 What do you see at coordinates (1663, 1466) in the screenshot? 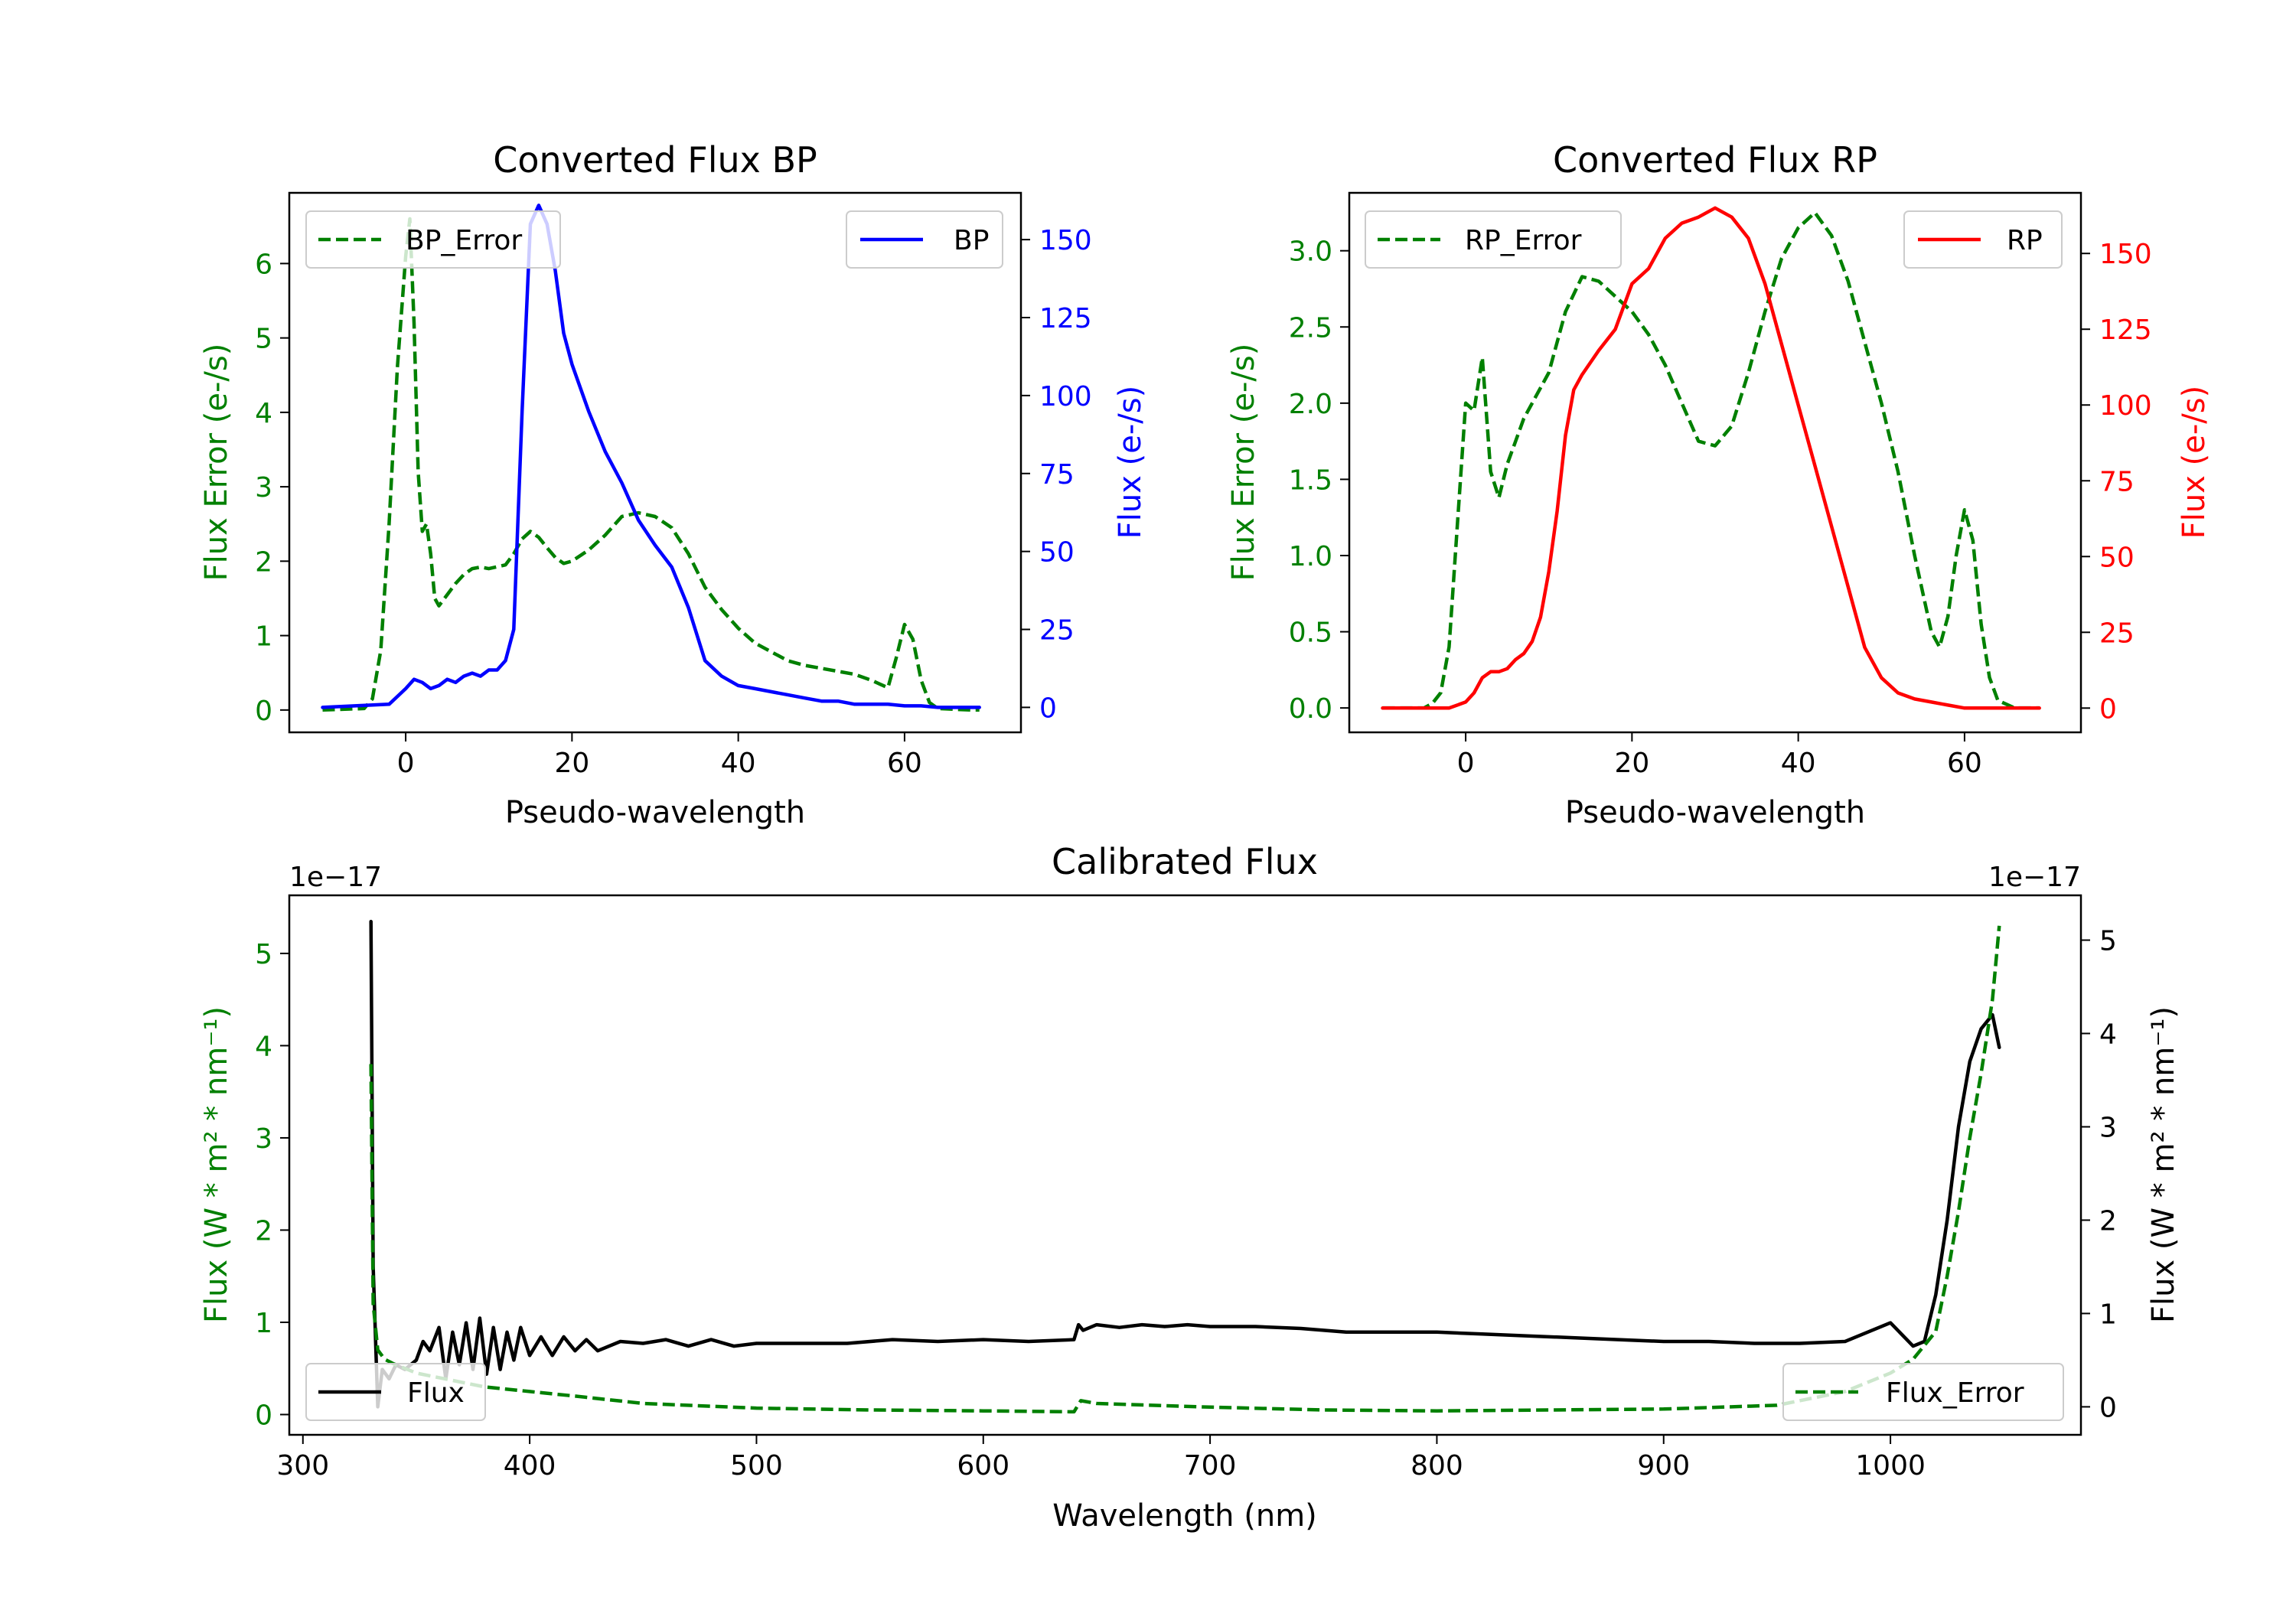
I see `x-tick-label: 900` at bounding box center [1663, 1466].